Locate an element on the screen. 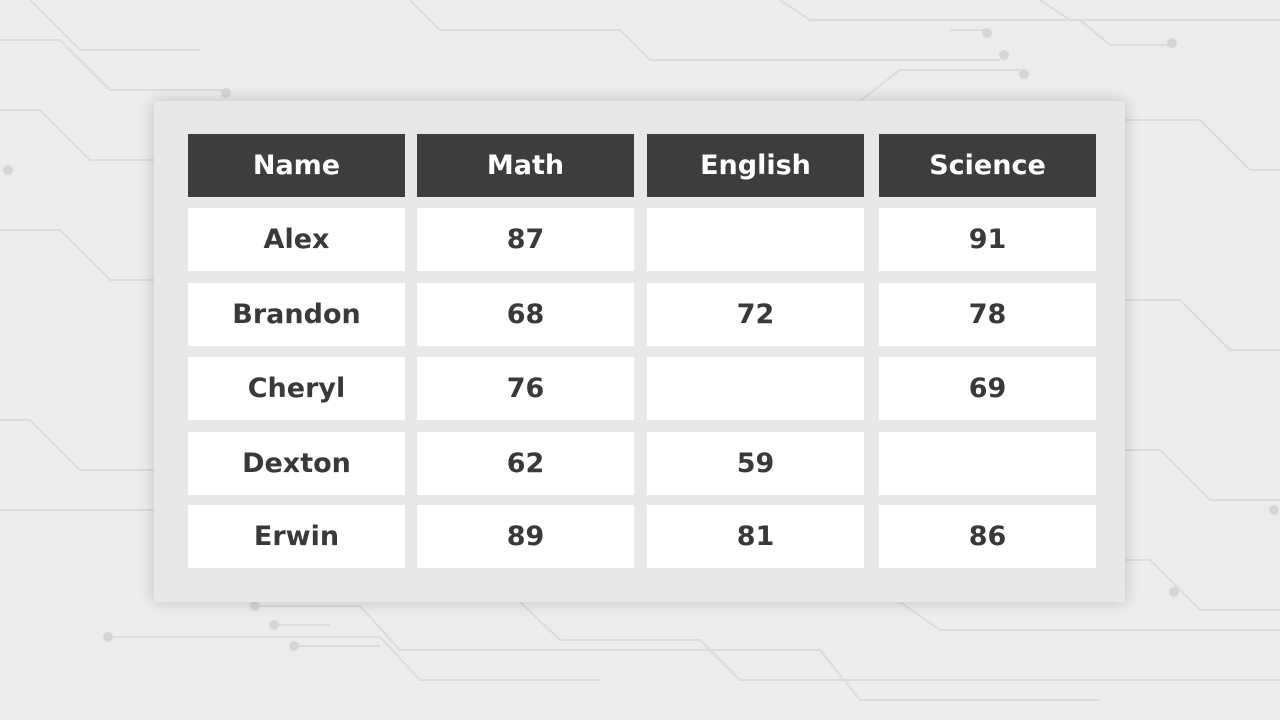 The width and height of the screenshot is (1280, 720). name-cell: Dexton is located at coordinates (296, 463).